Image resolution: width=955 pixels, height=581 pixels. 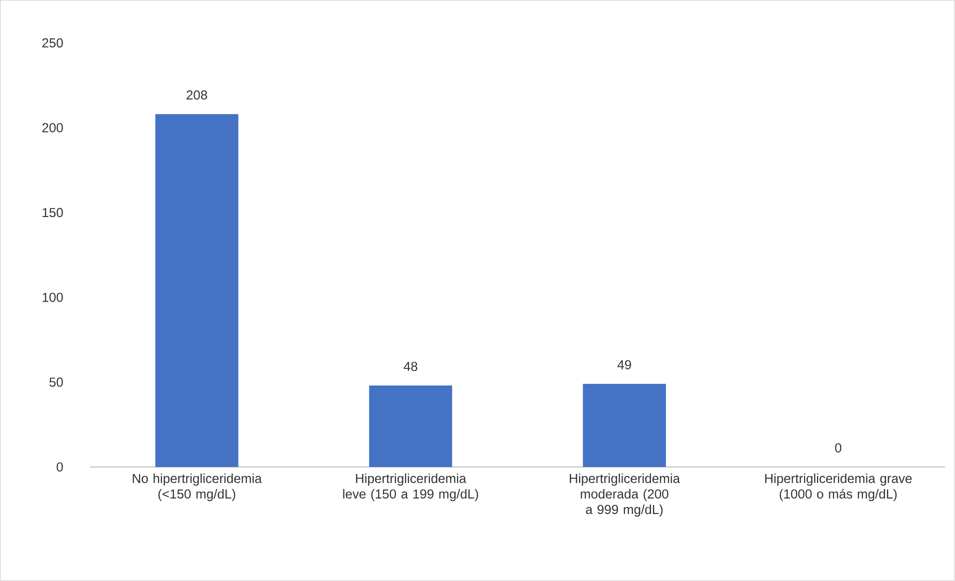 What do you see at coordinates (838, 447) in the screenshot?
I see `data-label: 0` at bounding box center [838, 447].